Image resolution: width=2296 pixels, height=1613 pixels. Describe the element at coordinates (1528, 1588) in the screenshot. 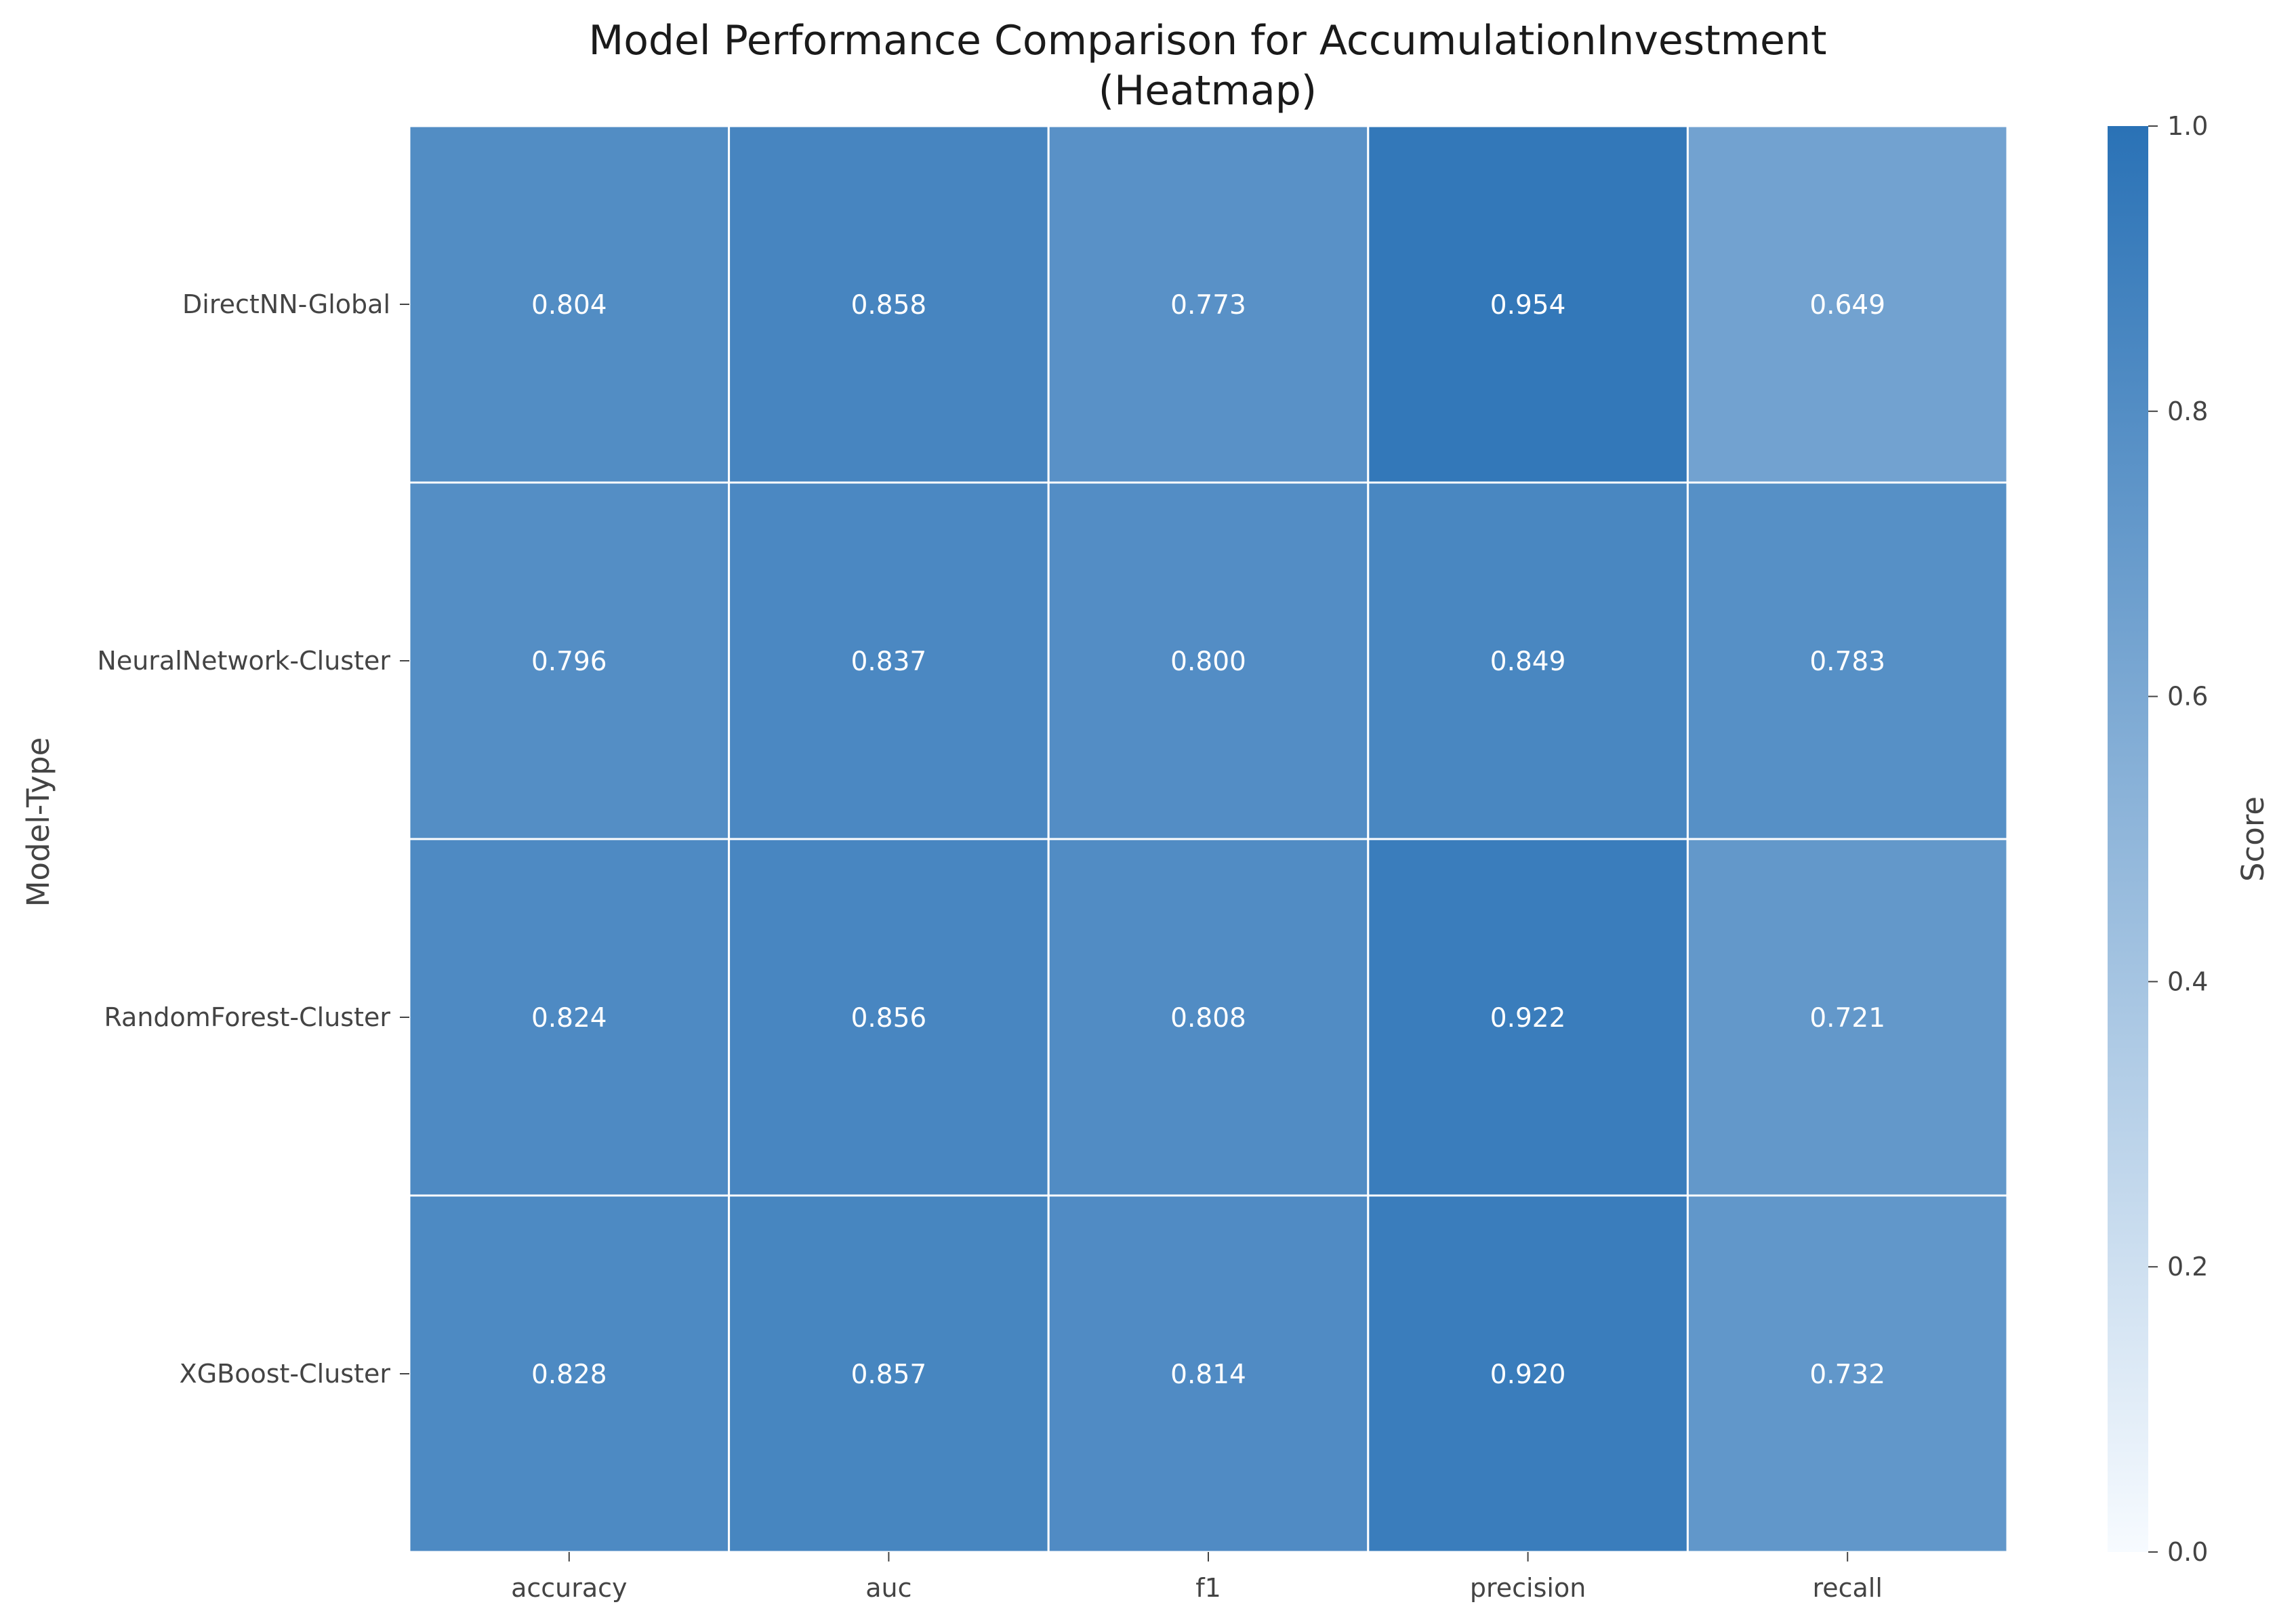

I see `x-tick-label: precision` at that location.